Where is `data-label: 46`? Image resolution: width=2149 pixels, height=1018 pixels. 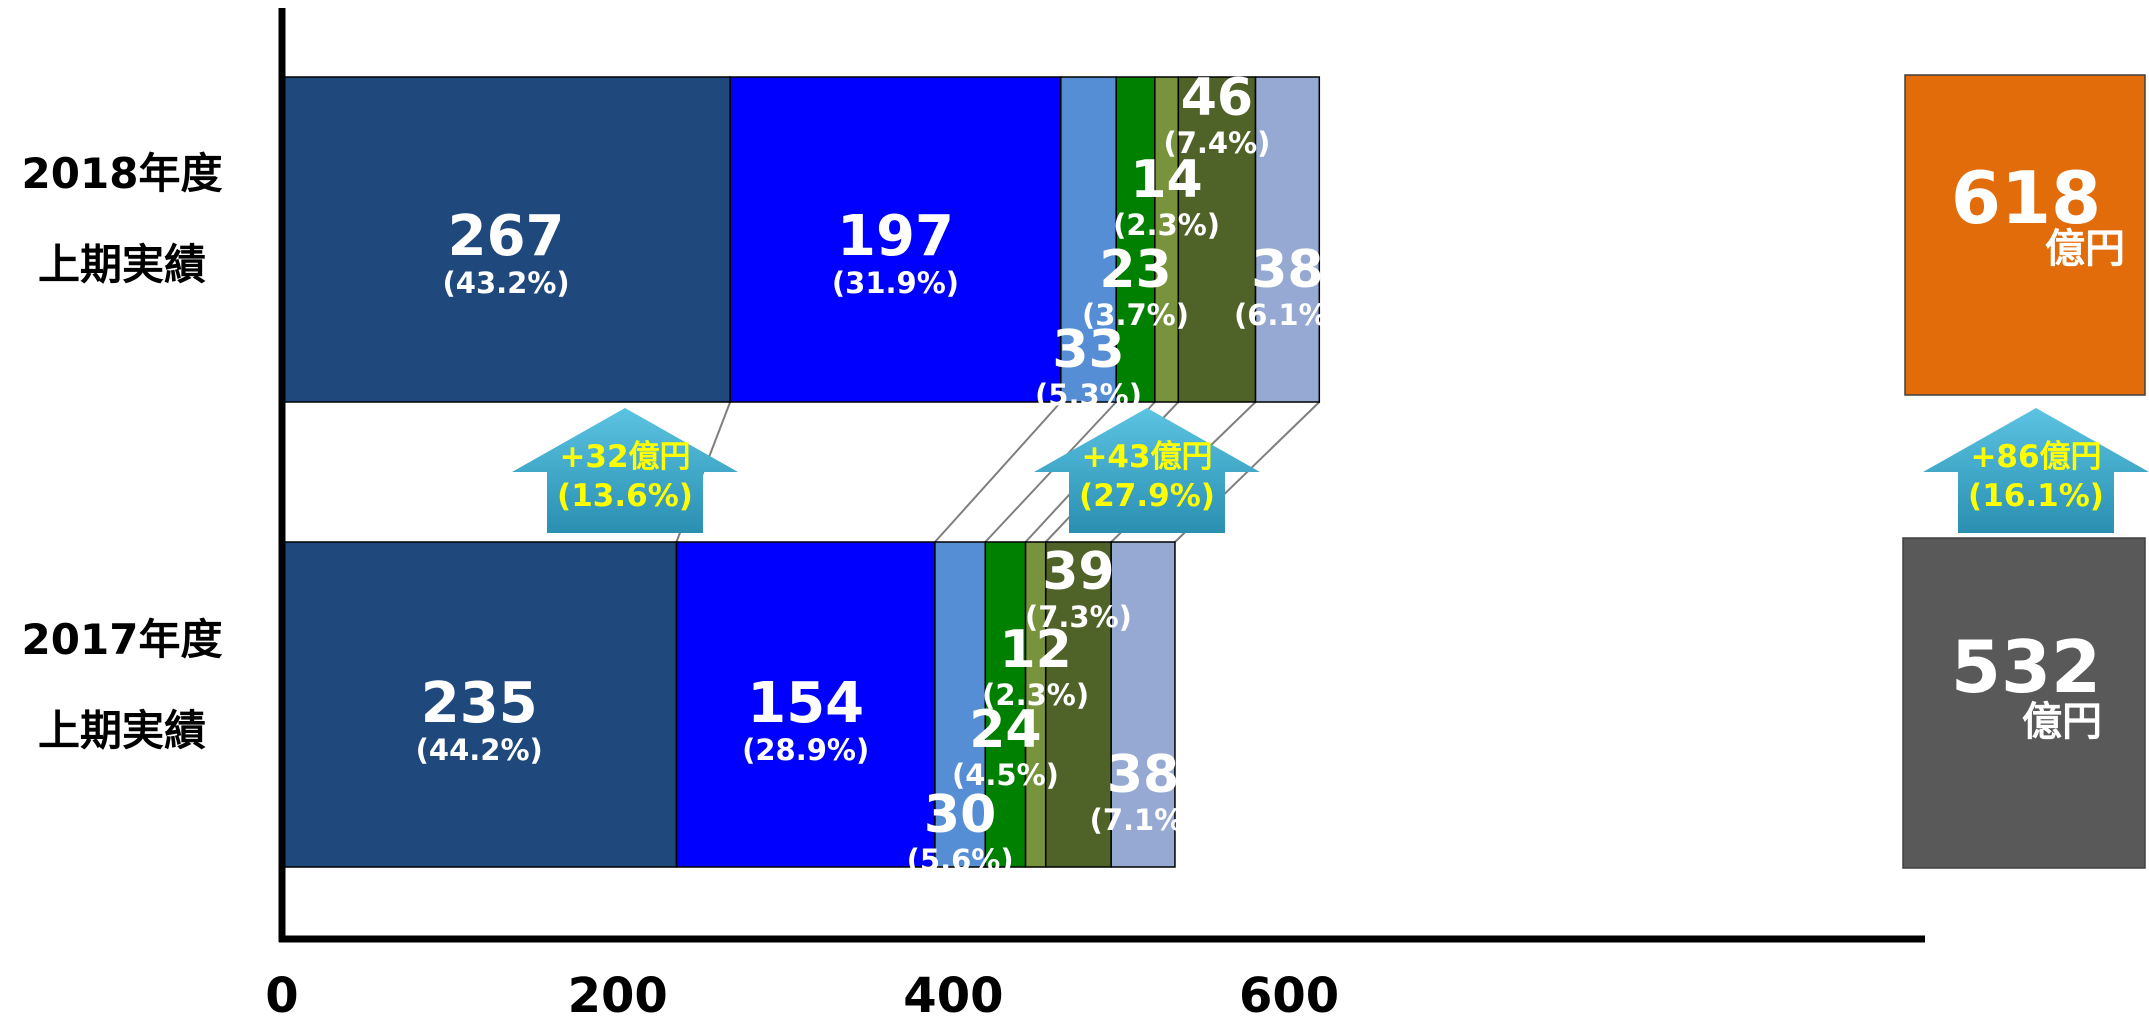 data-label: 46 is located at coordinates (1217, 98).